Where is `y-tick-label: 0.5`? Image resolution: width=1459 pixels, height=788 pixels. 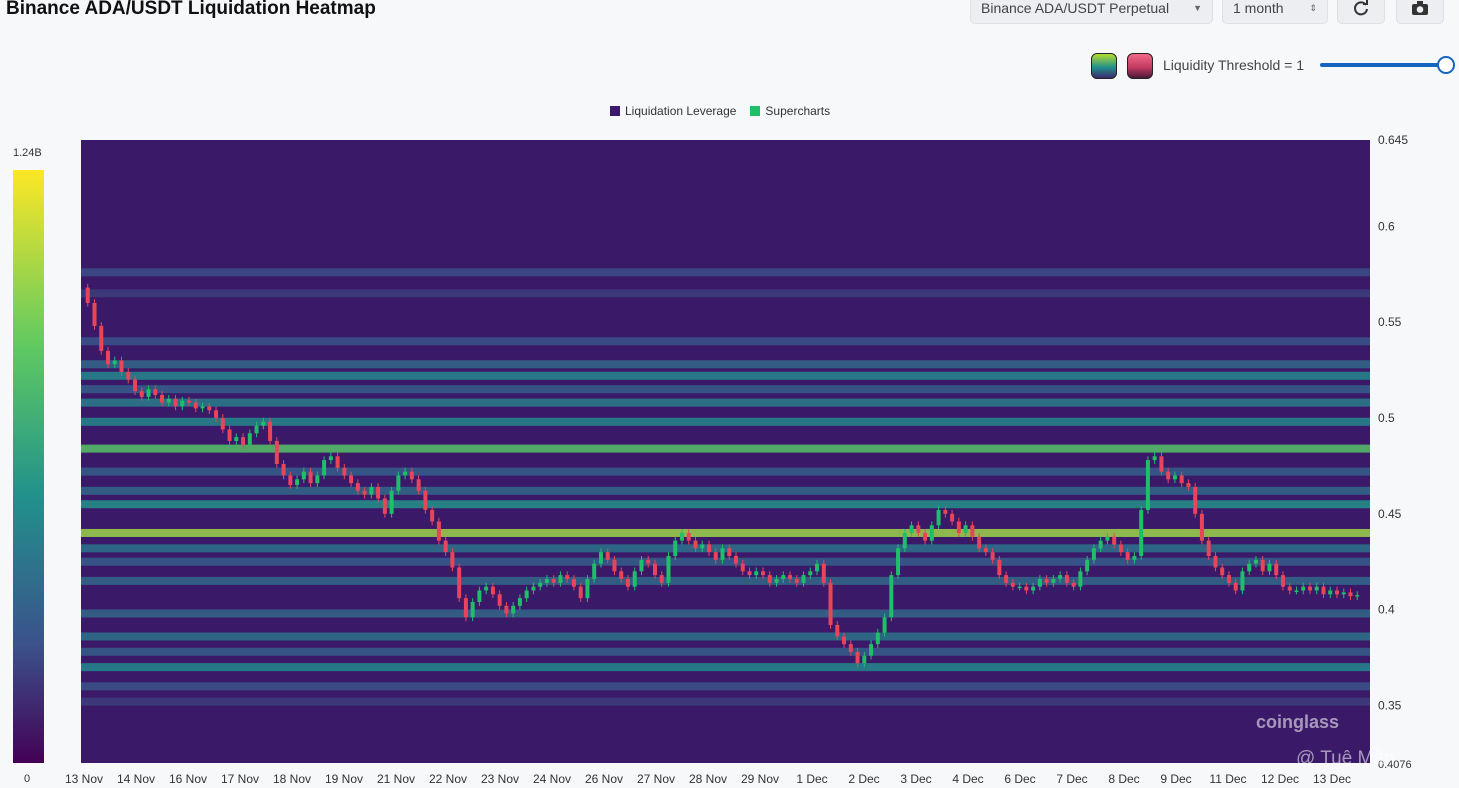 y-tick-label: 0.5 is located at coordinates (1386, 418).